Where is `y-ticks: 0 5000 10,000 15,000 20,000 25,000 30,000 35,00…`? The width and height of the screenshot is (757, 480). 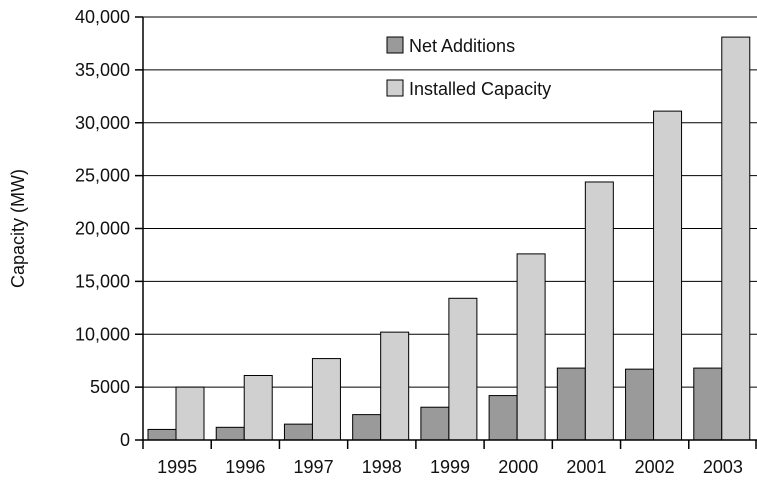 y-ticks: 0 5000 10,000 15,000 20,000 25,000 30,000 35,00… is located at coordinates (109, 228).